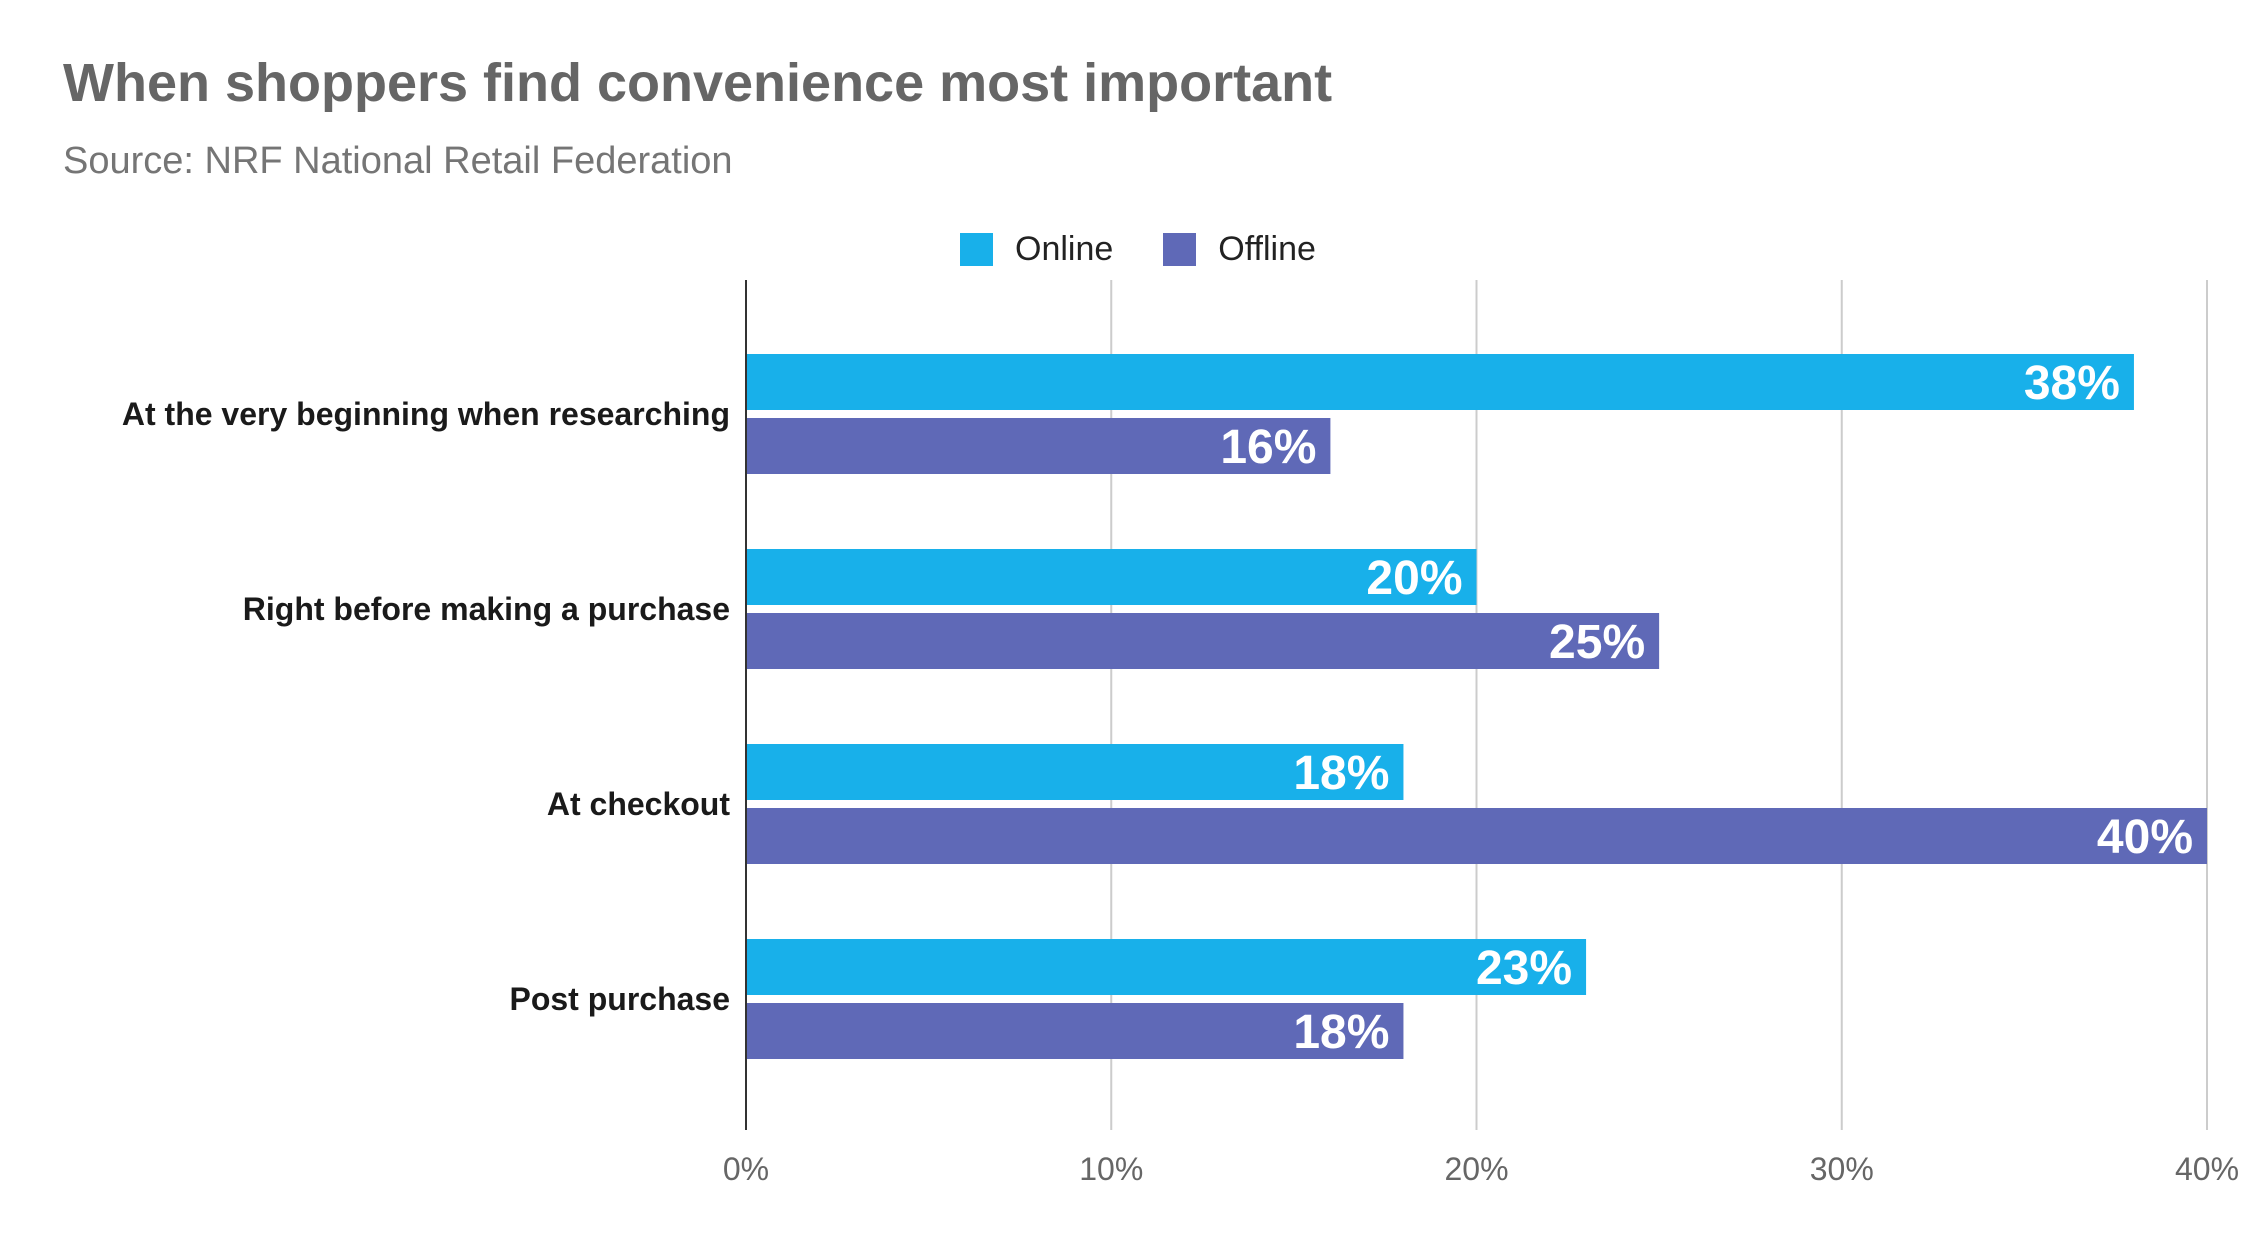  What do you see at coordinates (2145, 837) in the screenshot?
I see `data-label: 40%` at bounding box center [2145, 837].